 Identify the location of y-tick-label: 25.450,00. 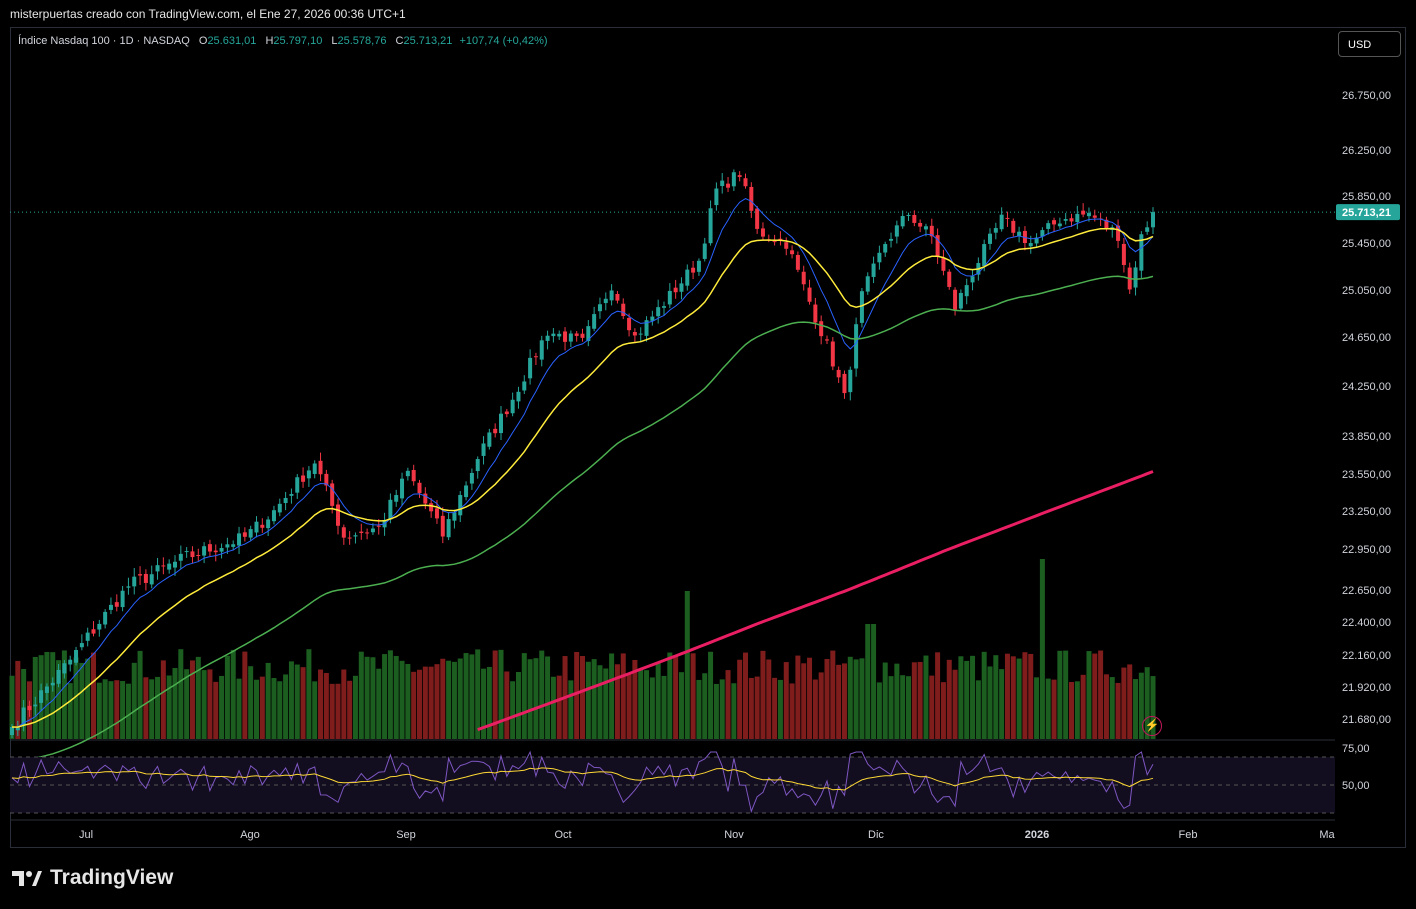
(1366, 244).